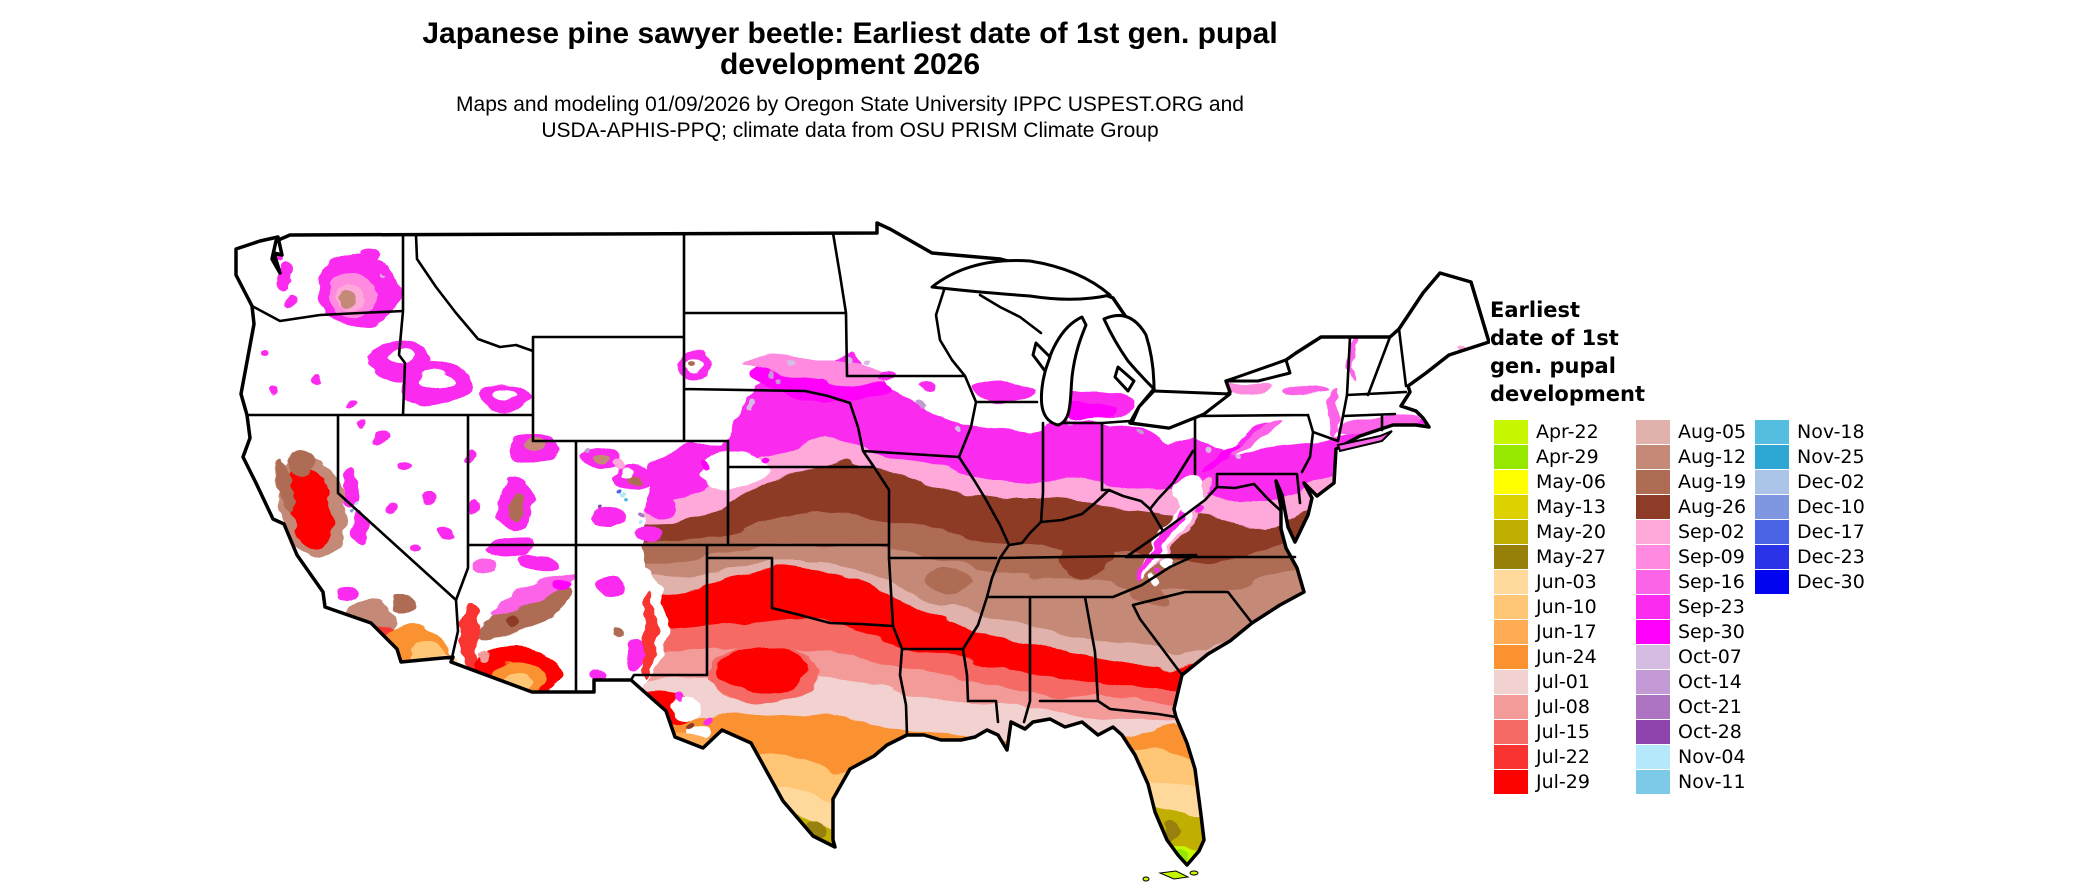  What do you see at coordinates (1535, 310) in the screenshot?
I see `legend-title-line: Earliest` at bounding box center [1535, 310].